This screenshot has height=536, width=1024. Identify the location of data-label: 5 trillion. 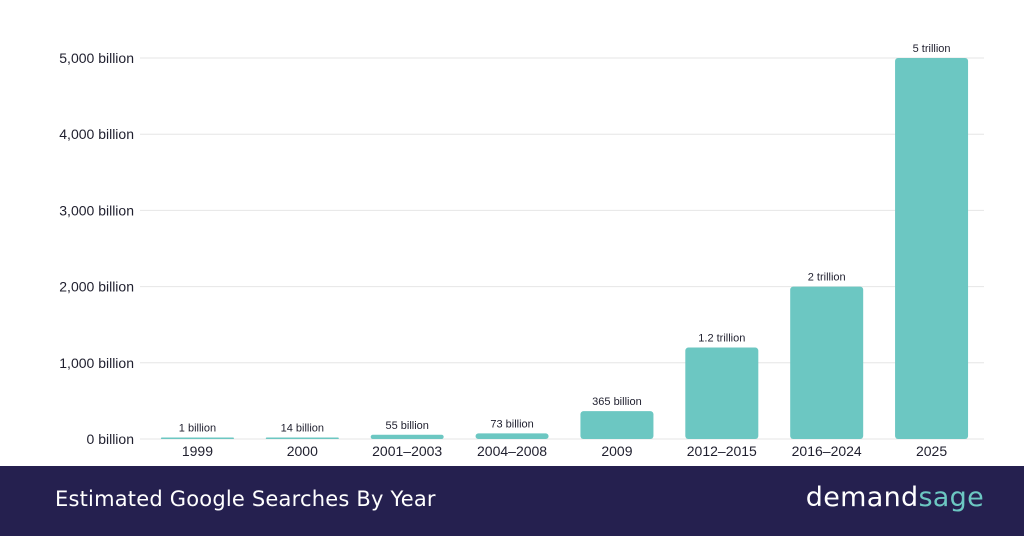
(932, 49).